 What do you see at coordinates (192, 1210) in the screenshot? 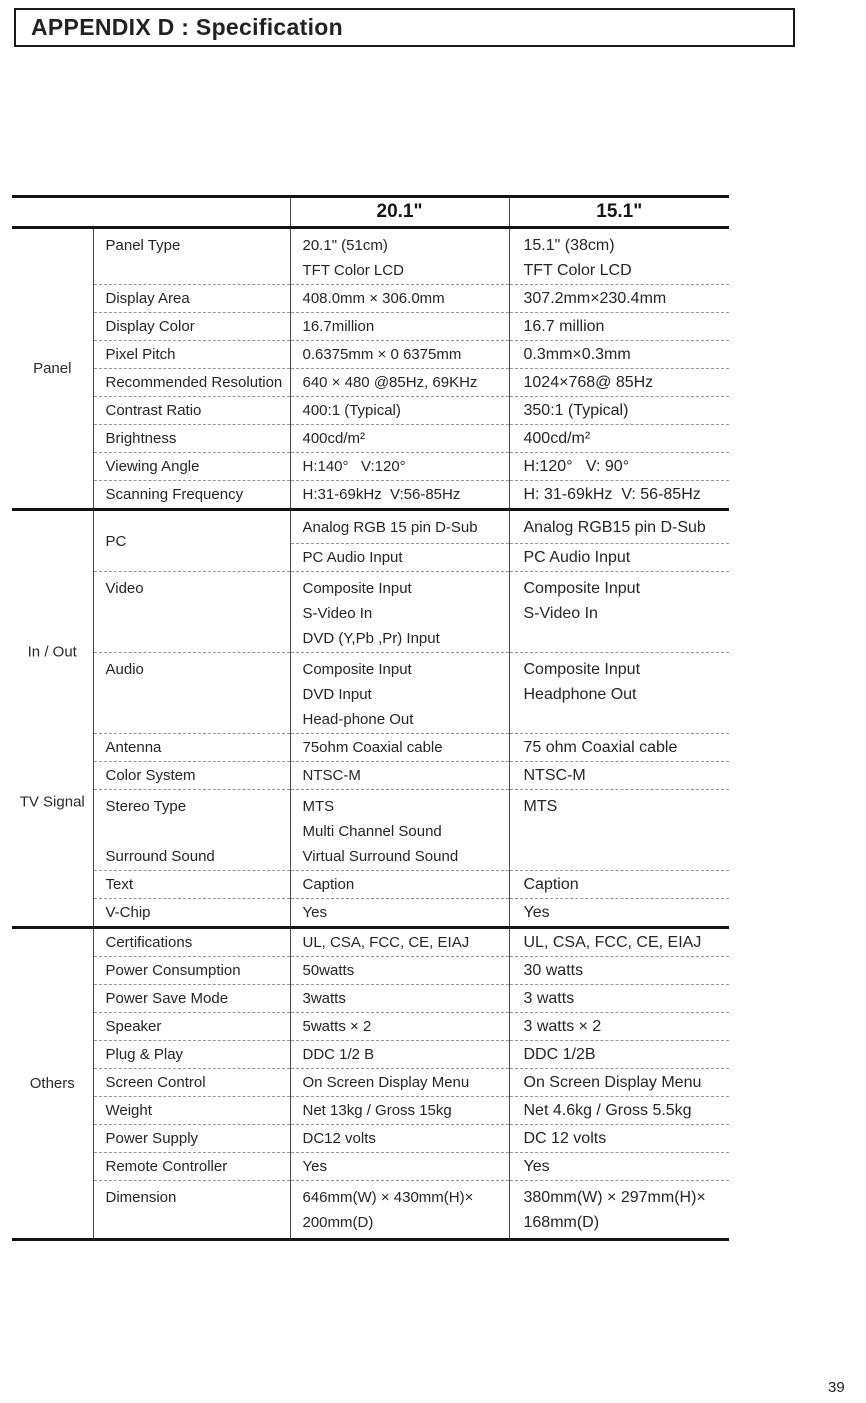
I see `spec-label: Dimension` at bounding box center [192, 1210].